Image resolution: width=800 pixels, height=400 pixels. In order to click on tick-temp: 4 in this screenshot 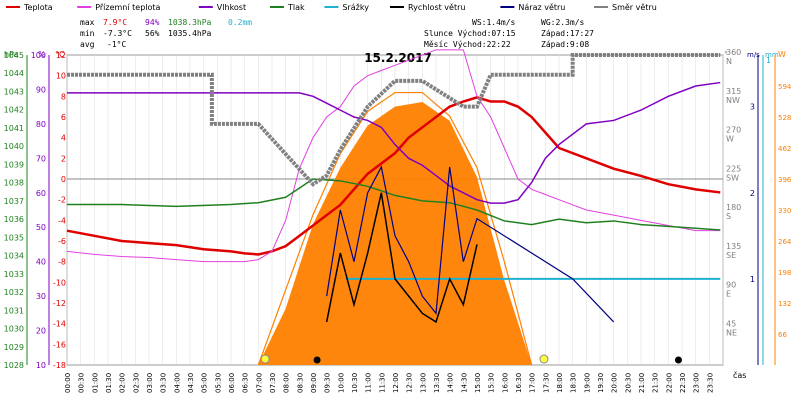, I will do `click(63, 138)`.